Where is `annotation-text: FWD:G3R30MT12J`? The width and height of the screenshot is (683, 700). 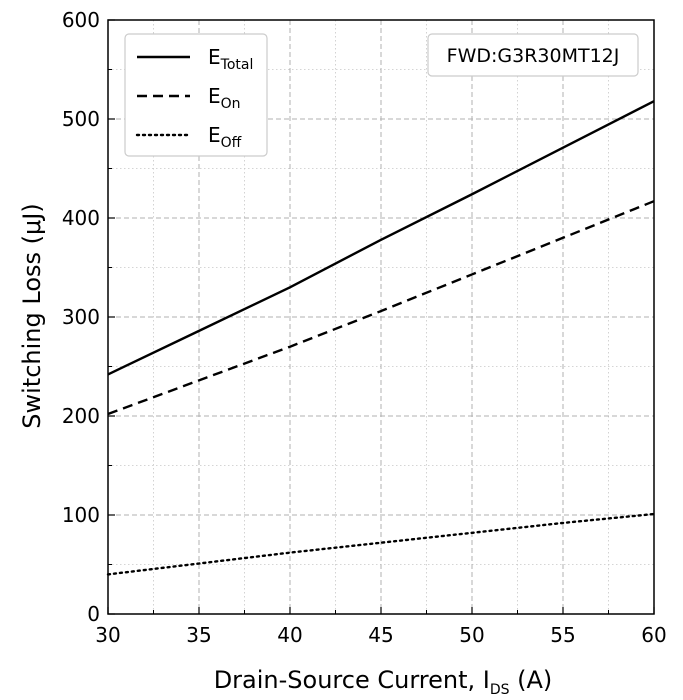 annotation-text: FWD:G3R30MT12J is located at coordinates (533, 56).